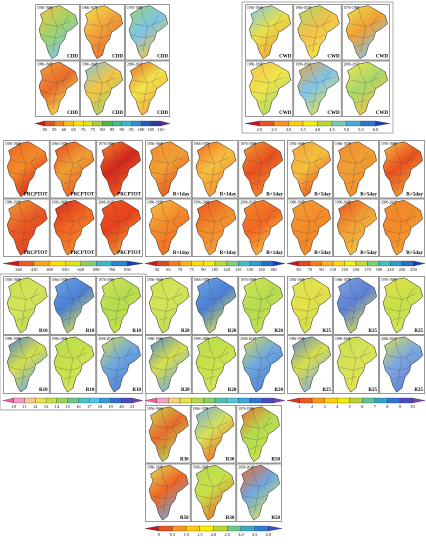  What do you see at coordinates (367, 269) in the screenshot?
I see `colorbar-tick-label: 170` at bounding box center [367, 269].